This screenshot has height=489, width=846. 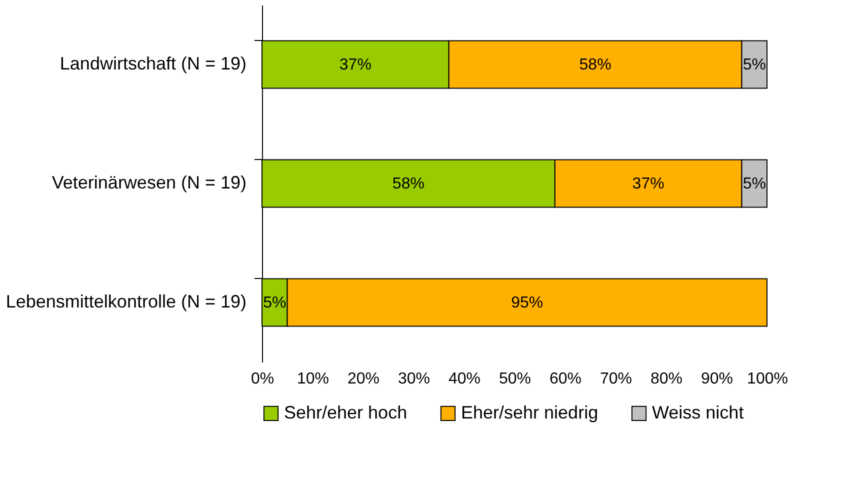 What do you see at coordinates (414, 379) in the screenshot?
I see `x-tick-label: 30%` at bounding box center [414, 379].